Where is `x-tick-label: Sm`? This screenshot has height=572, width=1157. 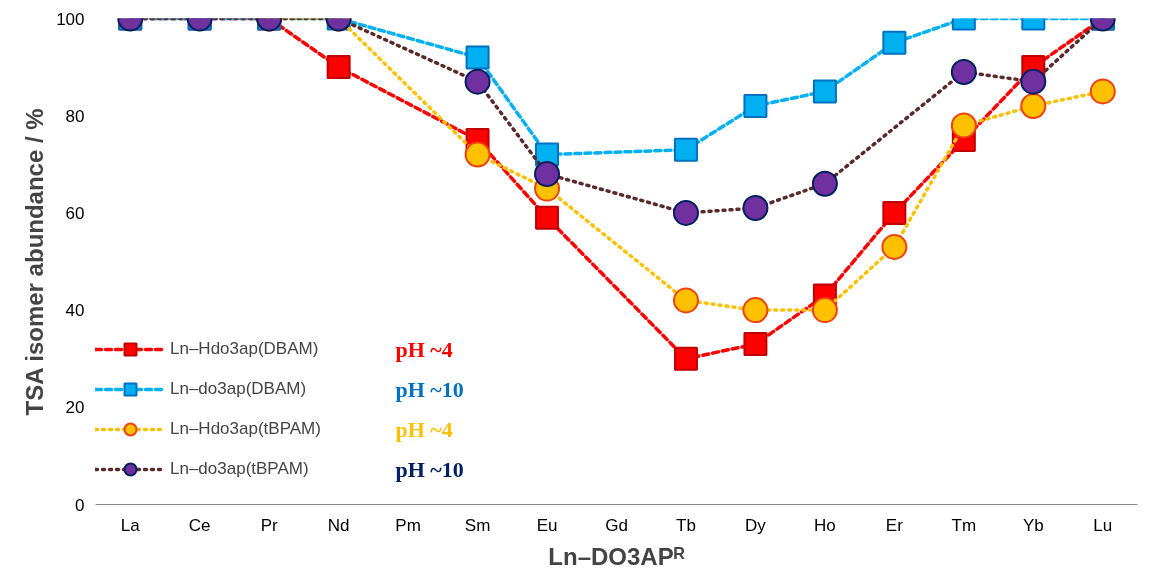 x-tick-label: Sm is located at coordinates (477, 525).